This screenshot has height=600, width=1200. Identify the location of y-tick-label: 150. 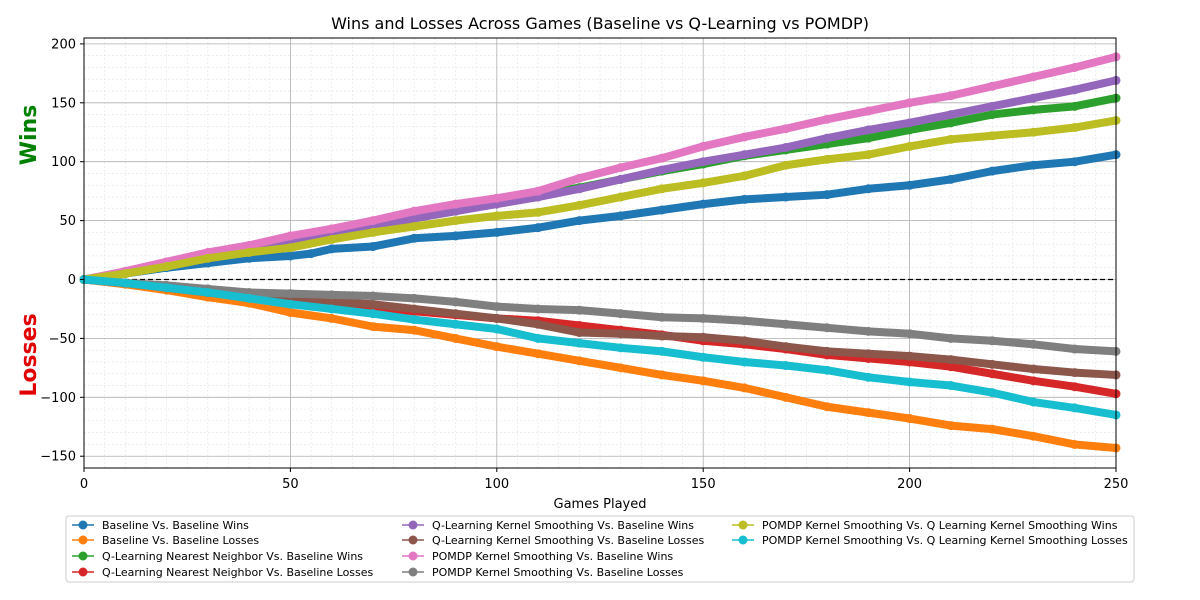
(63, 103).